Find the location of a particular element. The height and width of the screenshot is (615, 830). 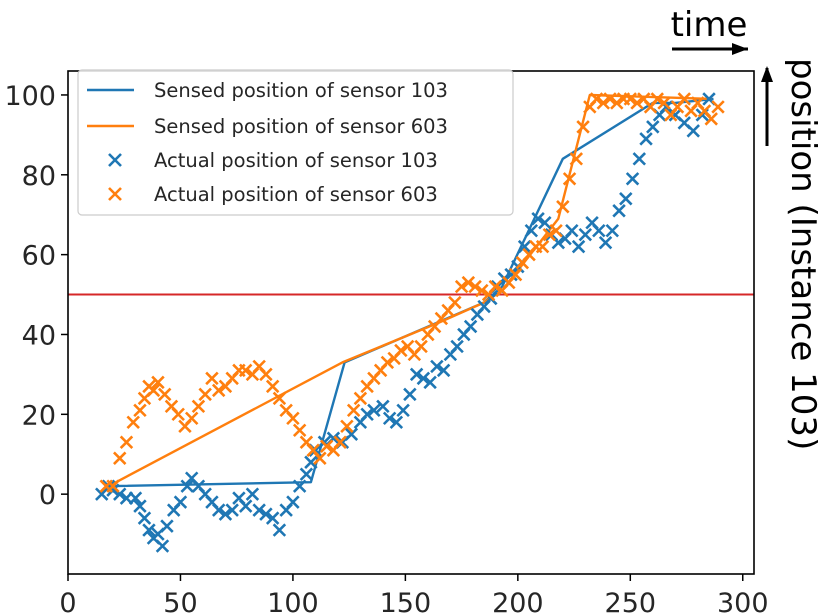

legend-item: Actual position of sensor 603 is located at coordinates (273, 194).